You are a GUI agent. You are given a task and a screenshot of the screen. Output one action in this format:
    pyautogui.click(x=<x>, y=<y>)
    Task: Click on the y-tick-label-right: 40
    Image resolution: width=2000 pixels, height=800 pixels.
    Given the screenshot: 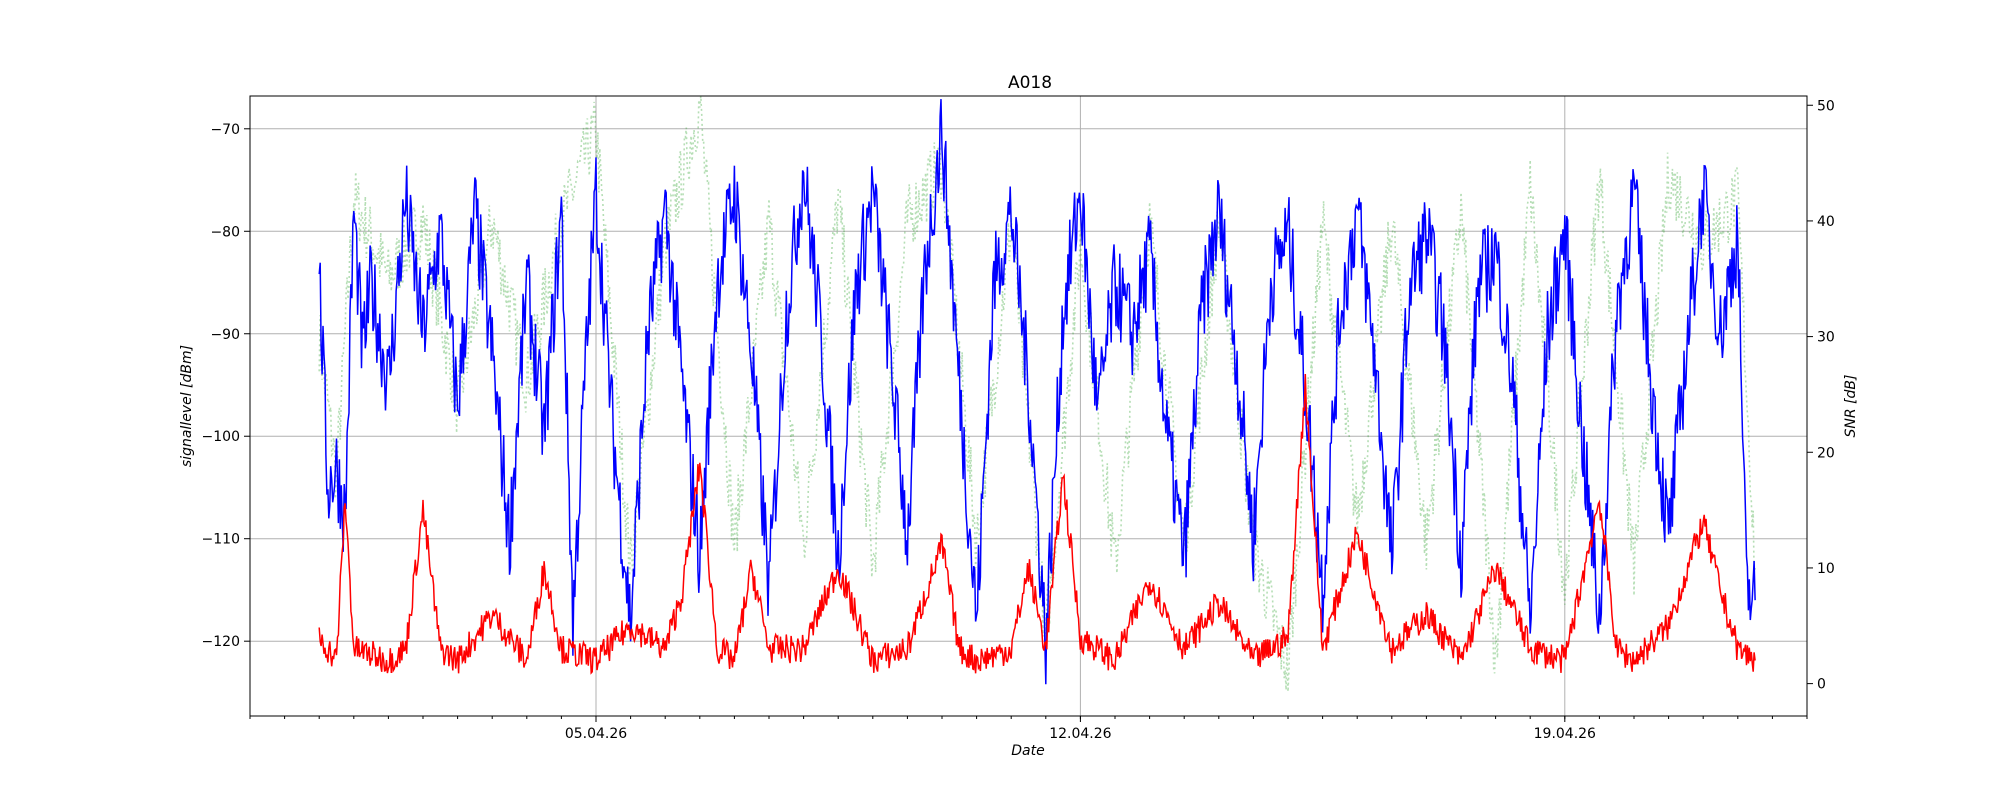 What is the action you would take?
    pyautogui.click(x=1826, y=222)
    